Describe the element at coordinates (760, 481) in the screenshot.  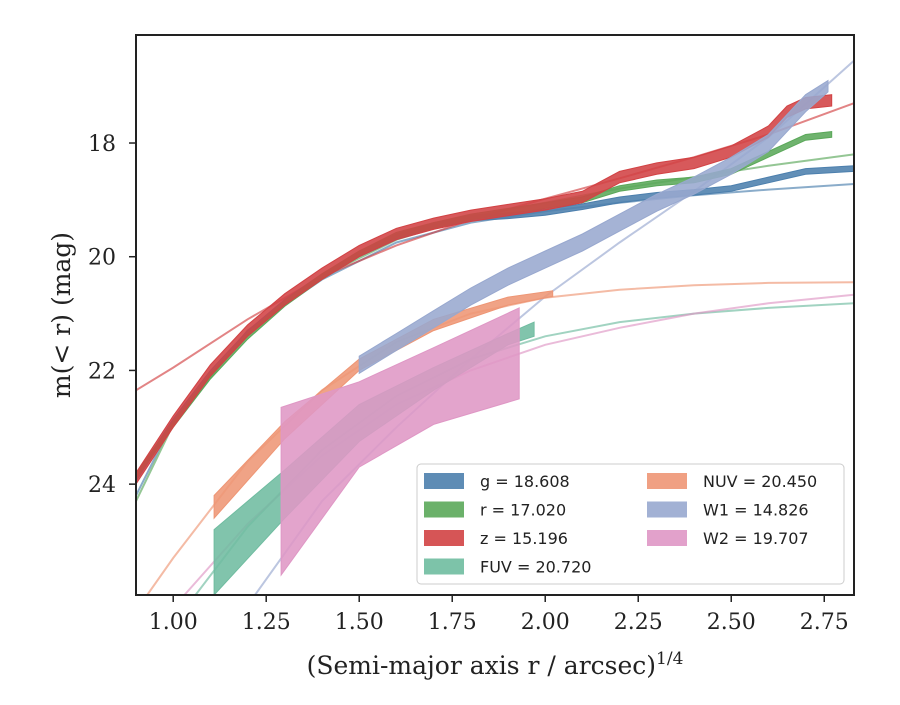
I see `legend-label-nuv: NUV = 20.450` at that location.